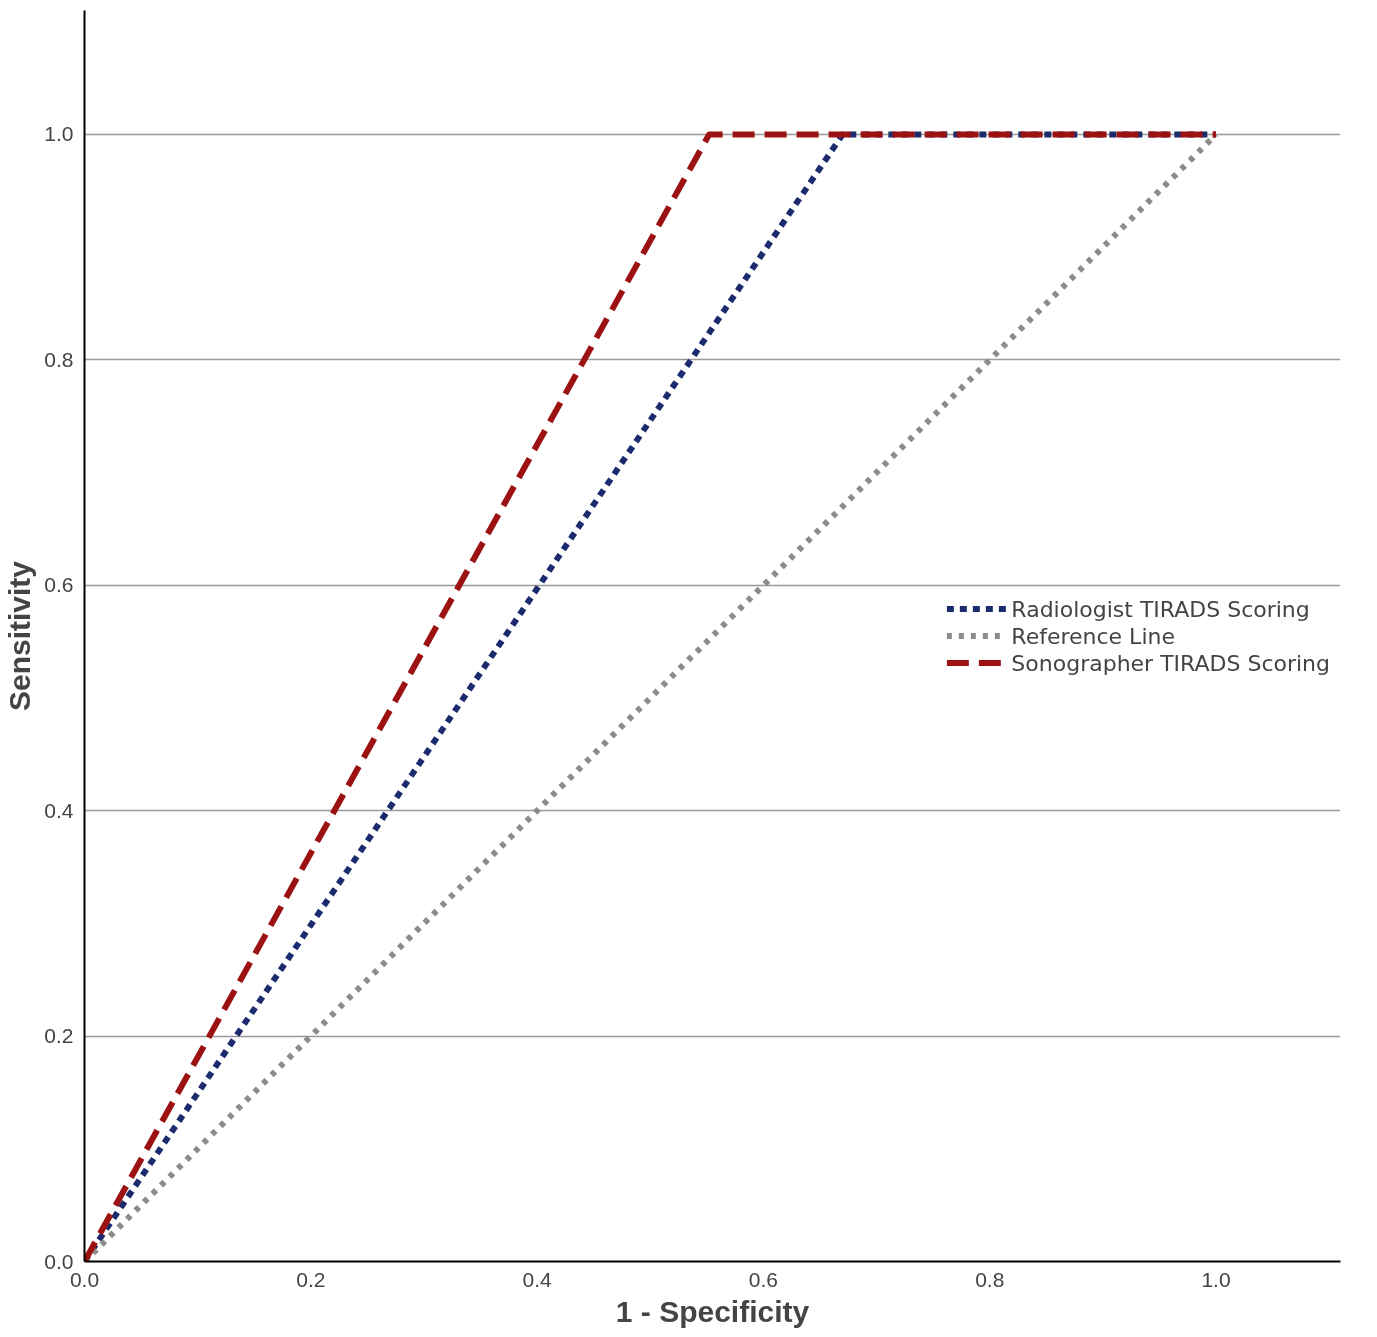  What do you see at coordinates (763, 1279) in the screenshot?
I see `x-tick-label: 0.6` at bounding box center [763, 1279].